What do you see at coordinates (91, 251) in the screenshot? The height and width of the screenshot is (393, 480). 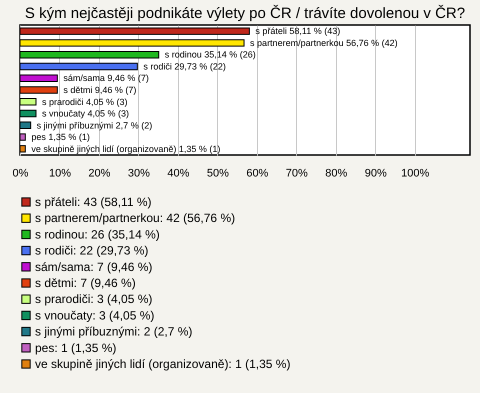 I see `legend-label: s rodiči: 22 (29,73 %)` at bounding box center [91, 251].